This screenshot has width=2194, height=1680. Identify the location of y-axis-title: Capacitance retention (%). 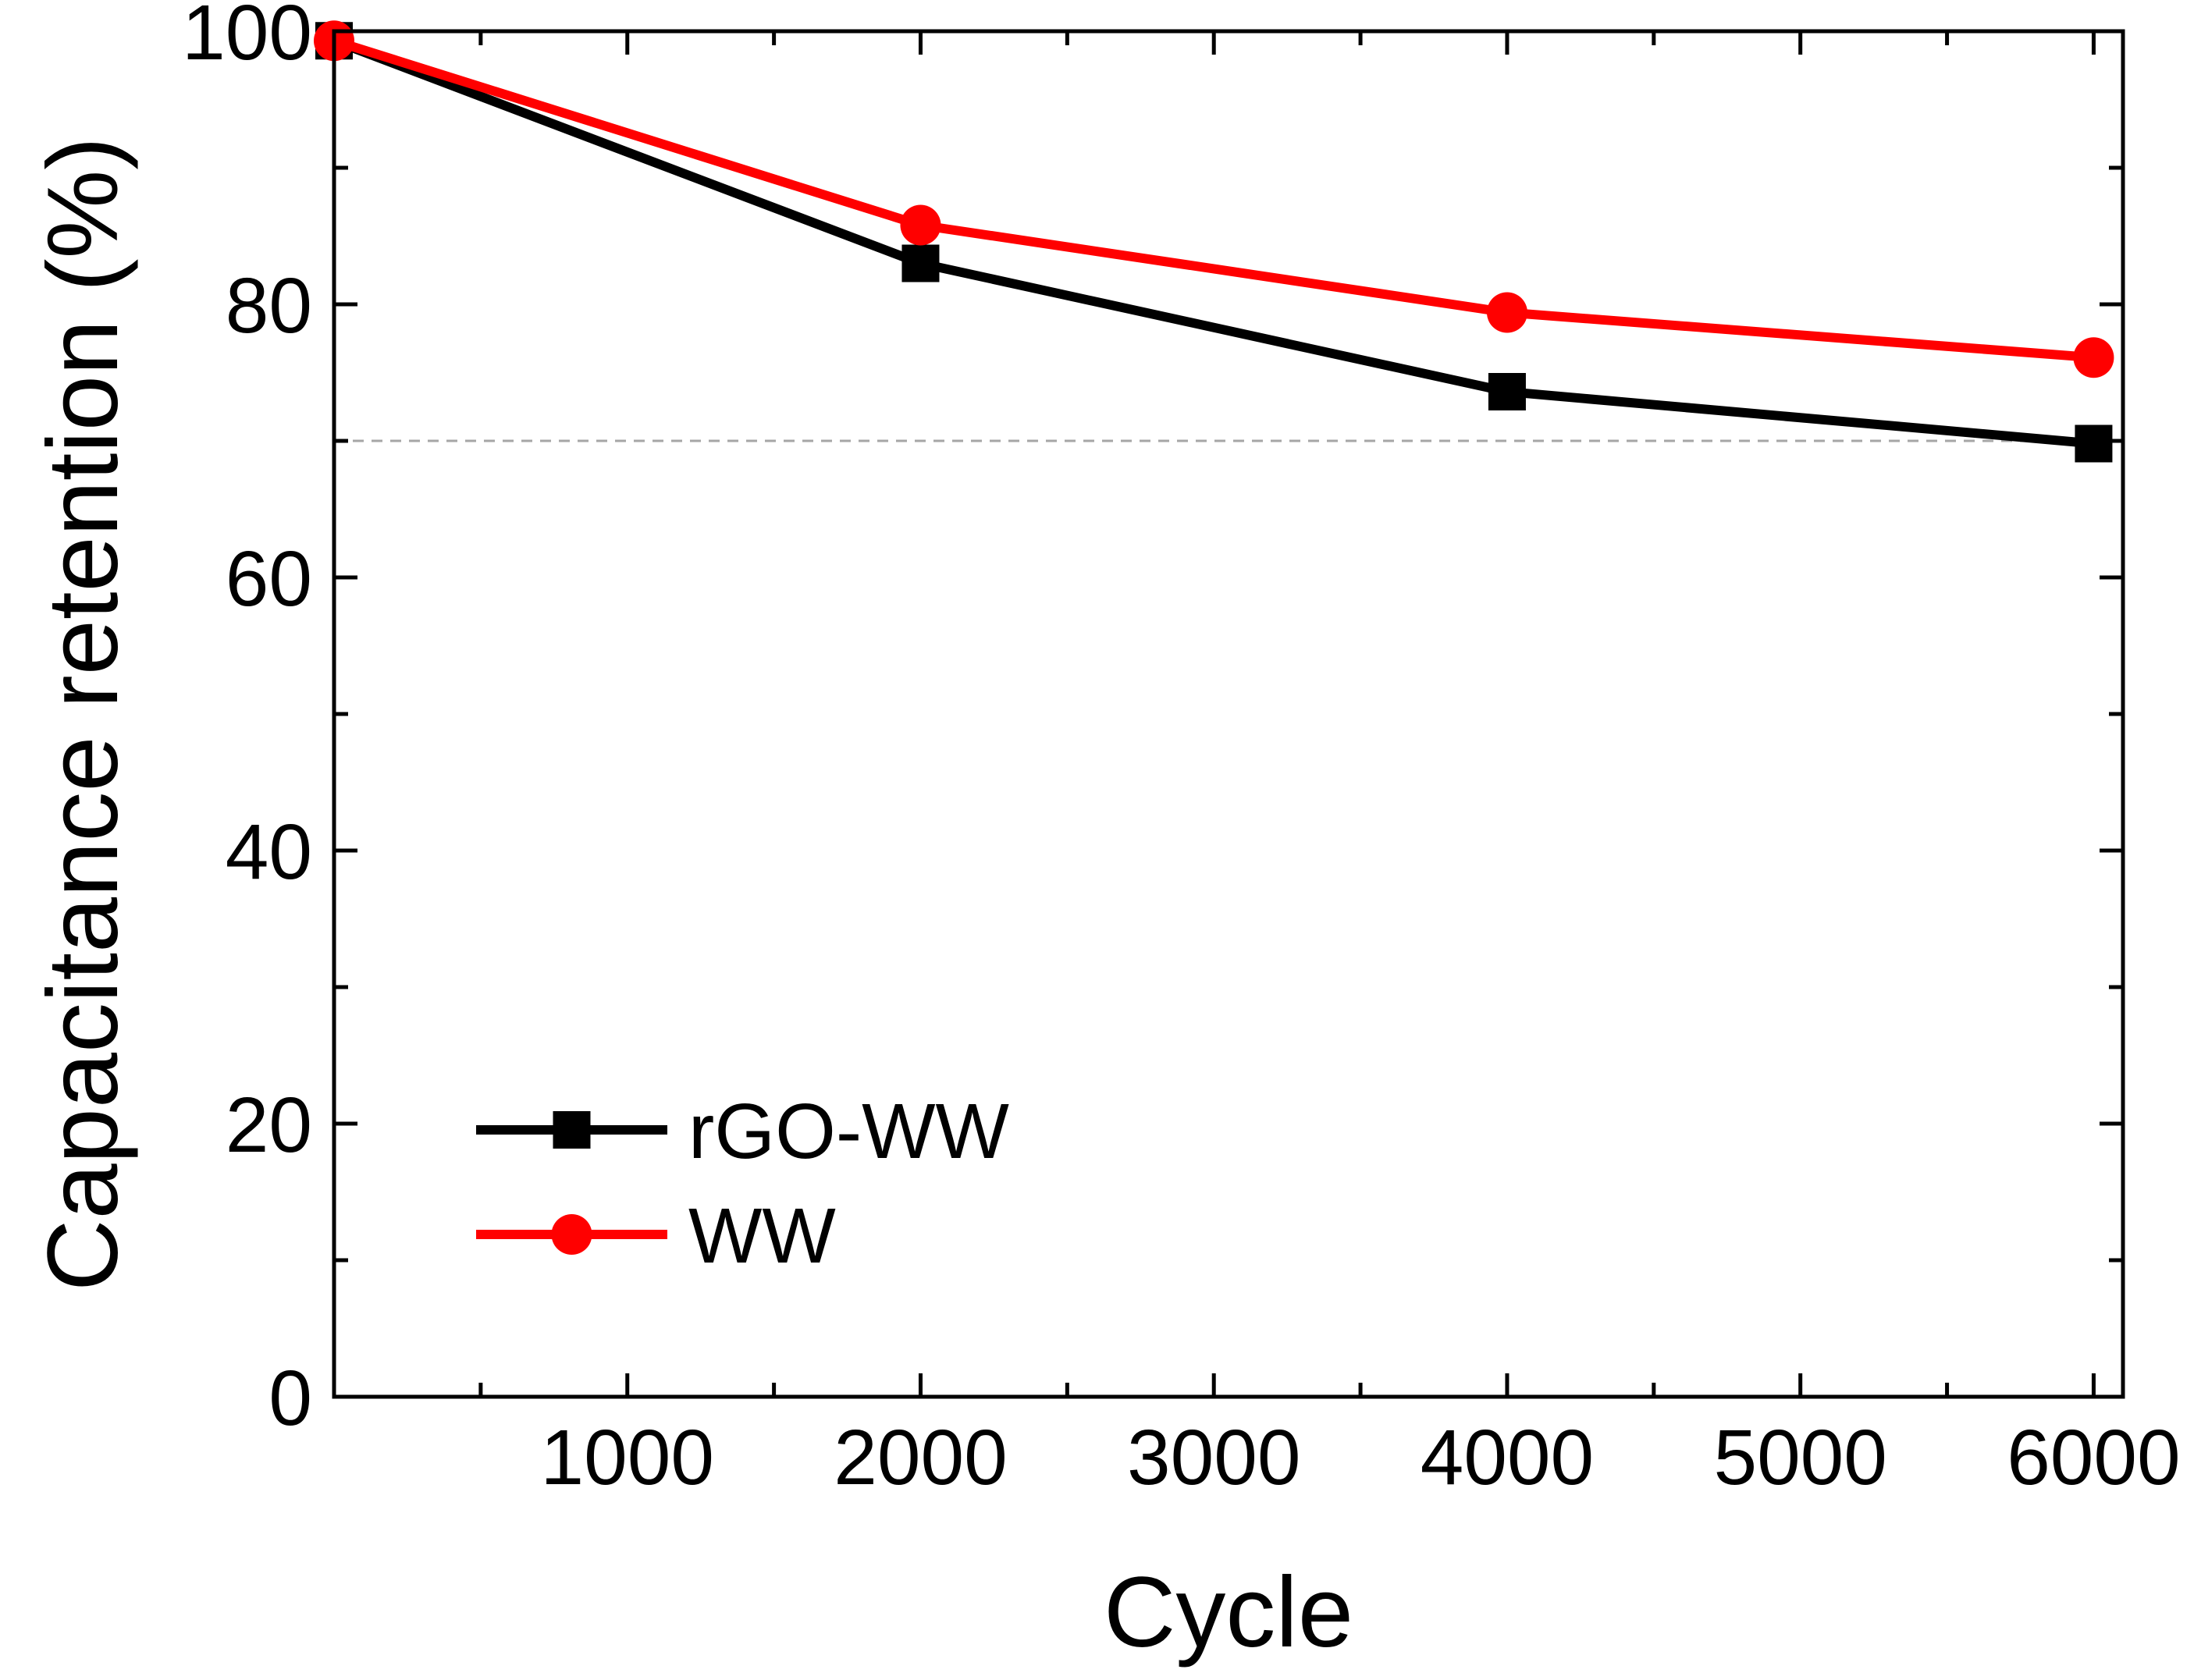
(83, 714).